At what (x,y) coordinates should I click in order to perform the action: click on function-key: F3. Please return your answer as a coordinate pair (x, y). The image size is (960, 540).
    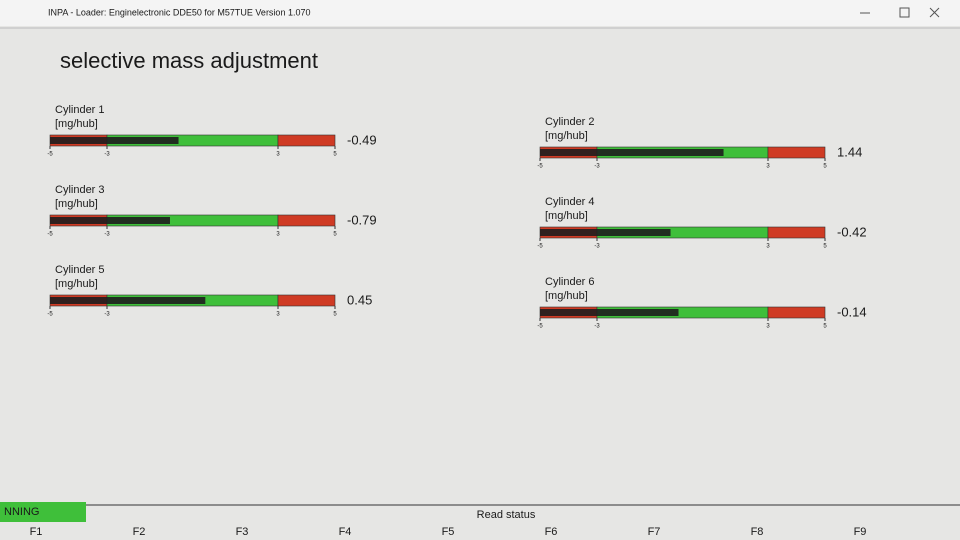
    Looking at the image, I should click on (242, 532).